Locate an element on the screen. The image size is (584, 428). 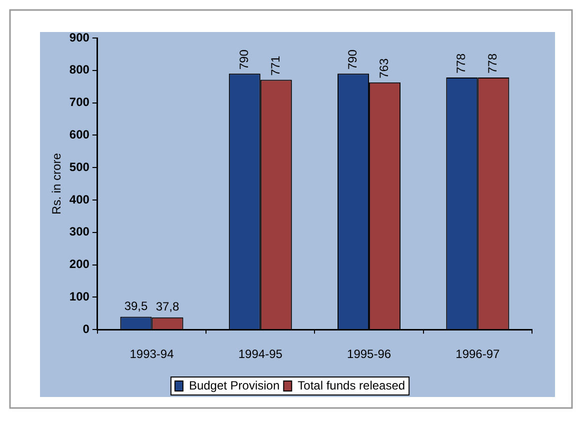
x-tick-label: 1995-96 is located at coordinates (369, 354).